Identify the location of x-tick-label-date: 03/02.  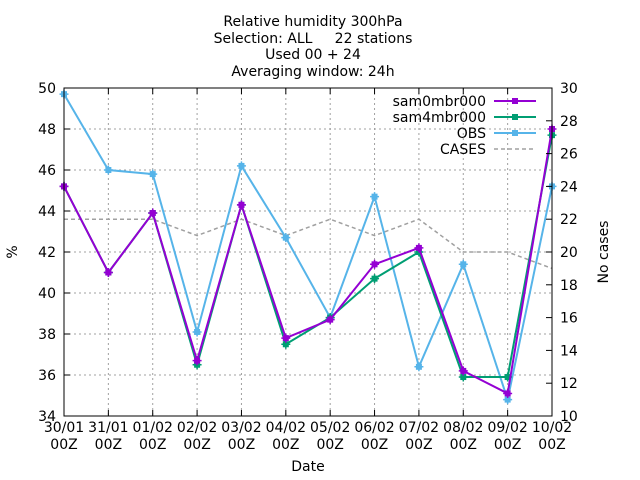
(241, 428).